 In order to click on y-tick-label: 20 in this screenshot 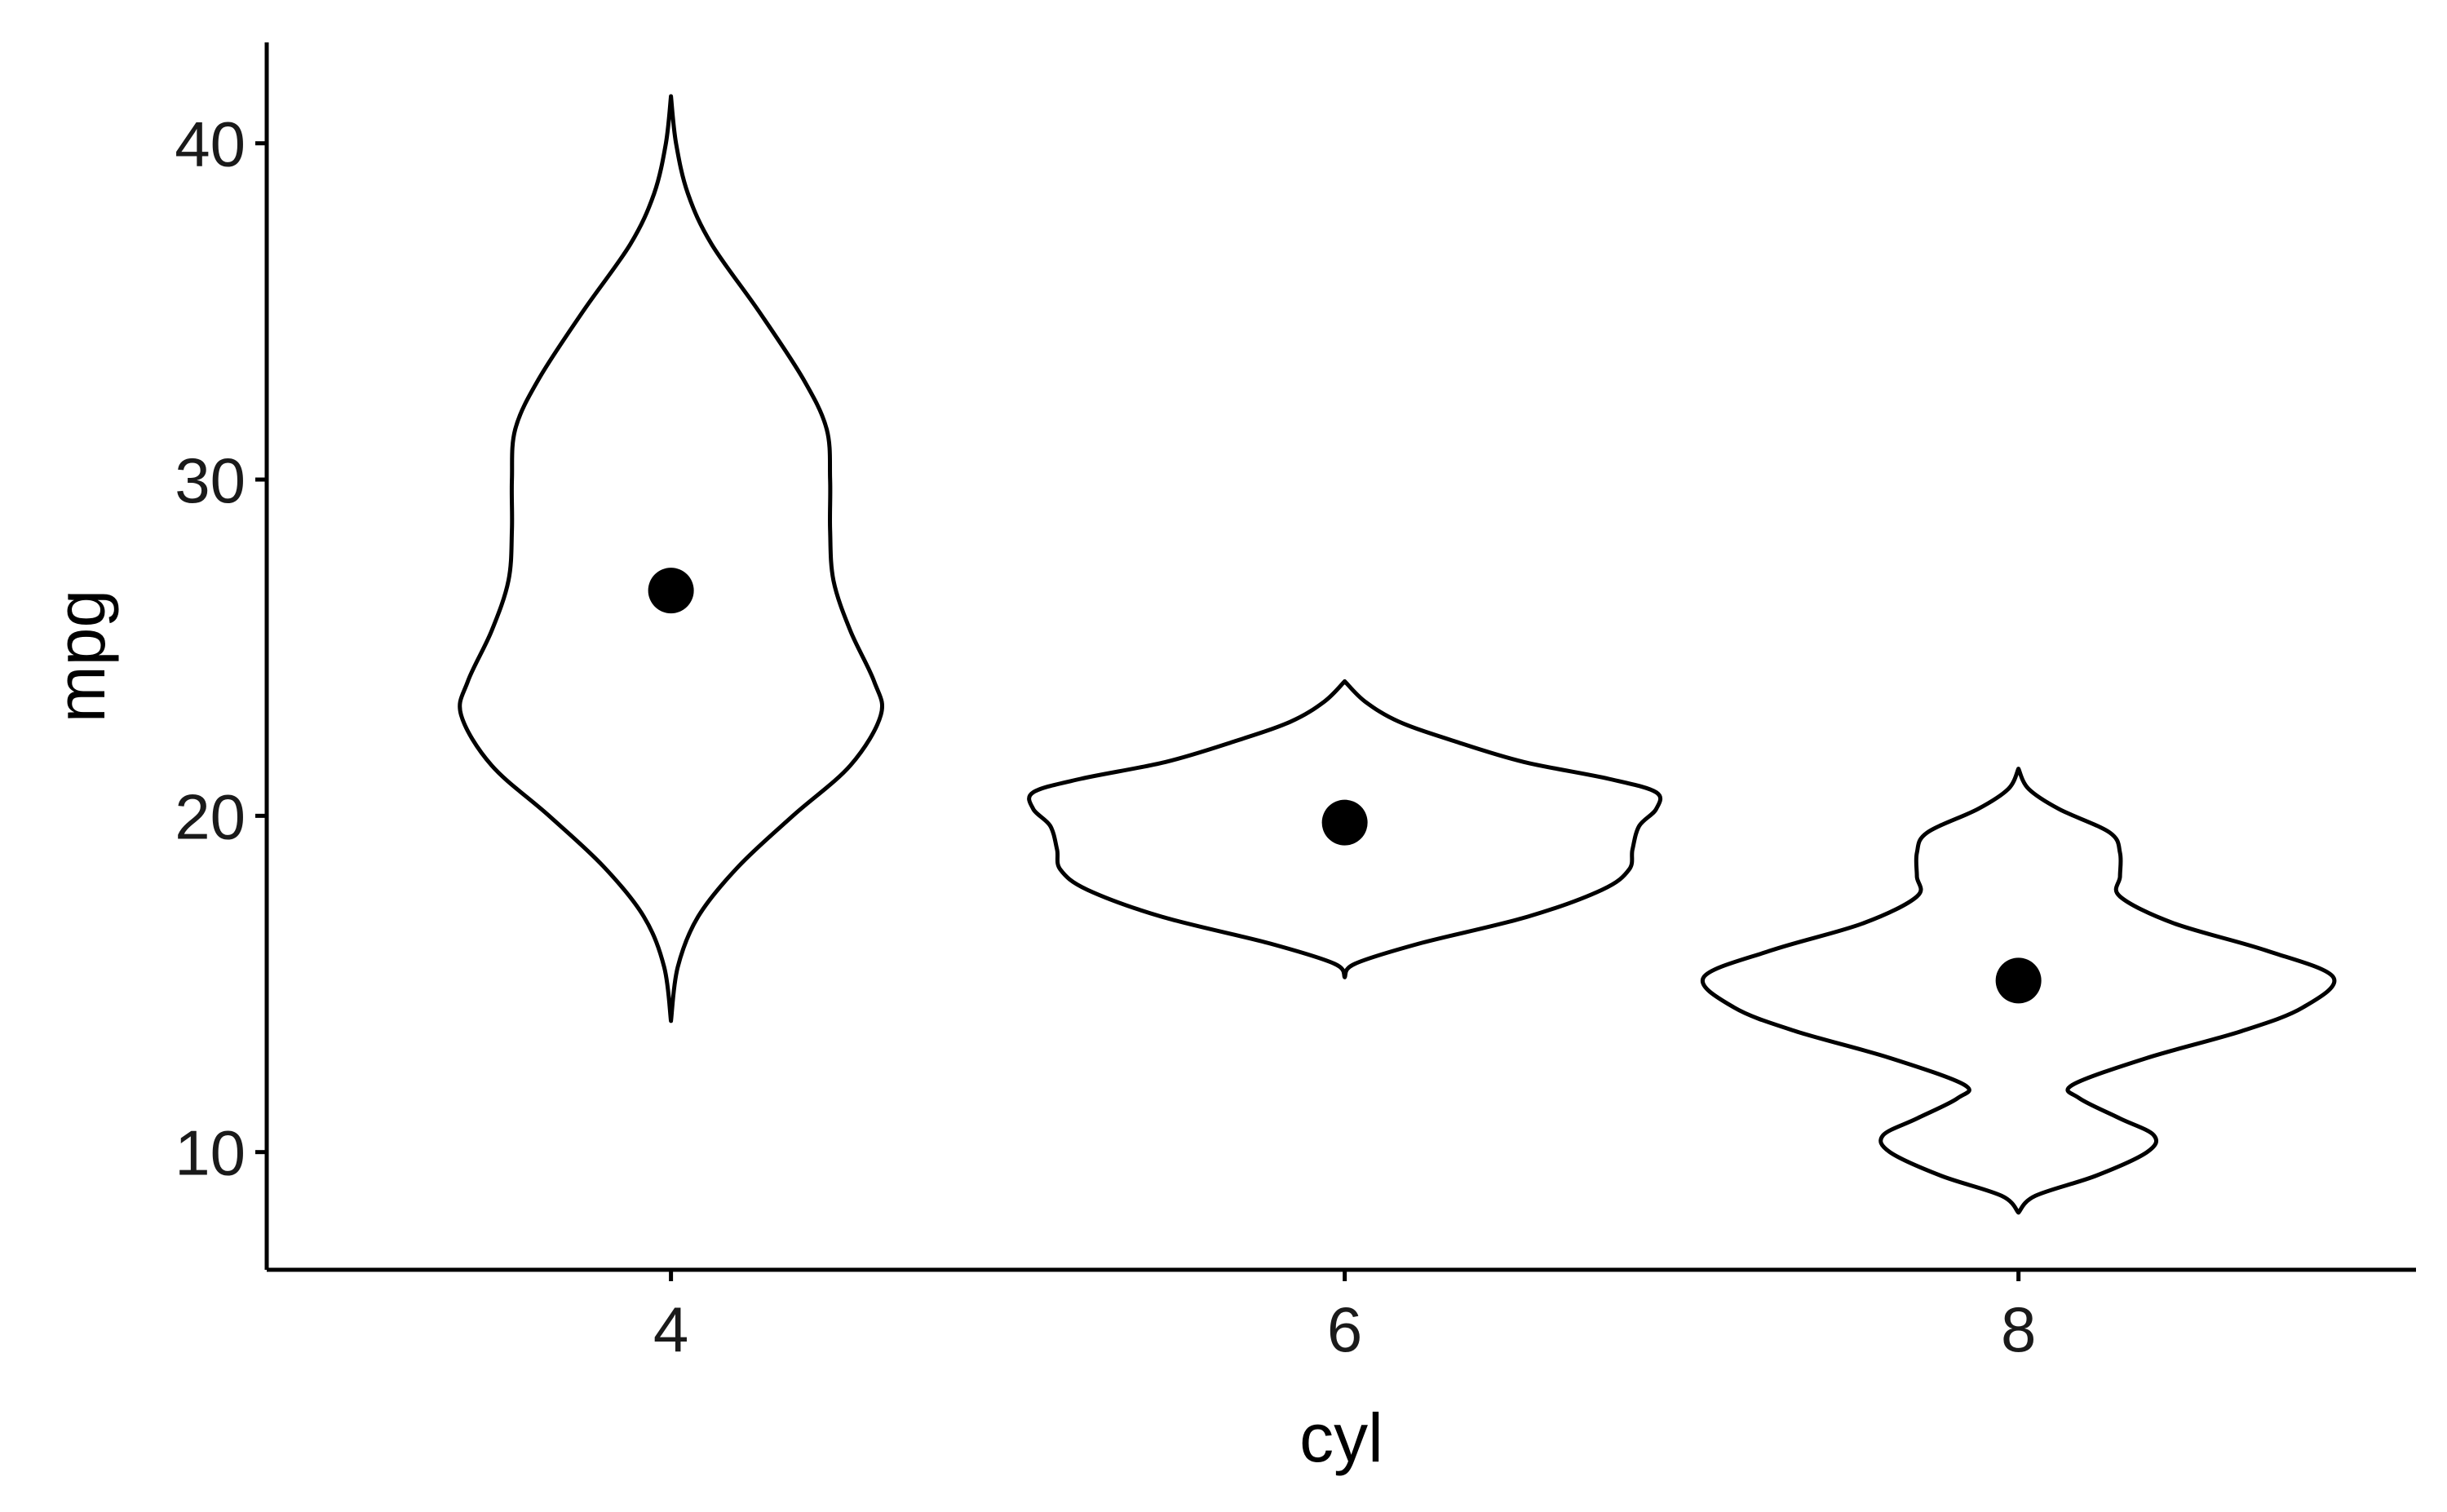, I will do `click(210, 816)`.